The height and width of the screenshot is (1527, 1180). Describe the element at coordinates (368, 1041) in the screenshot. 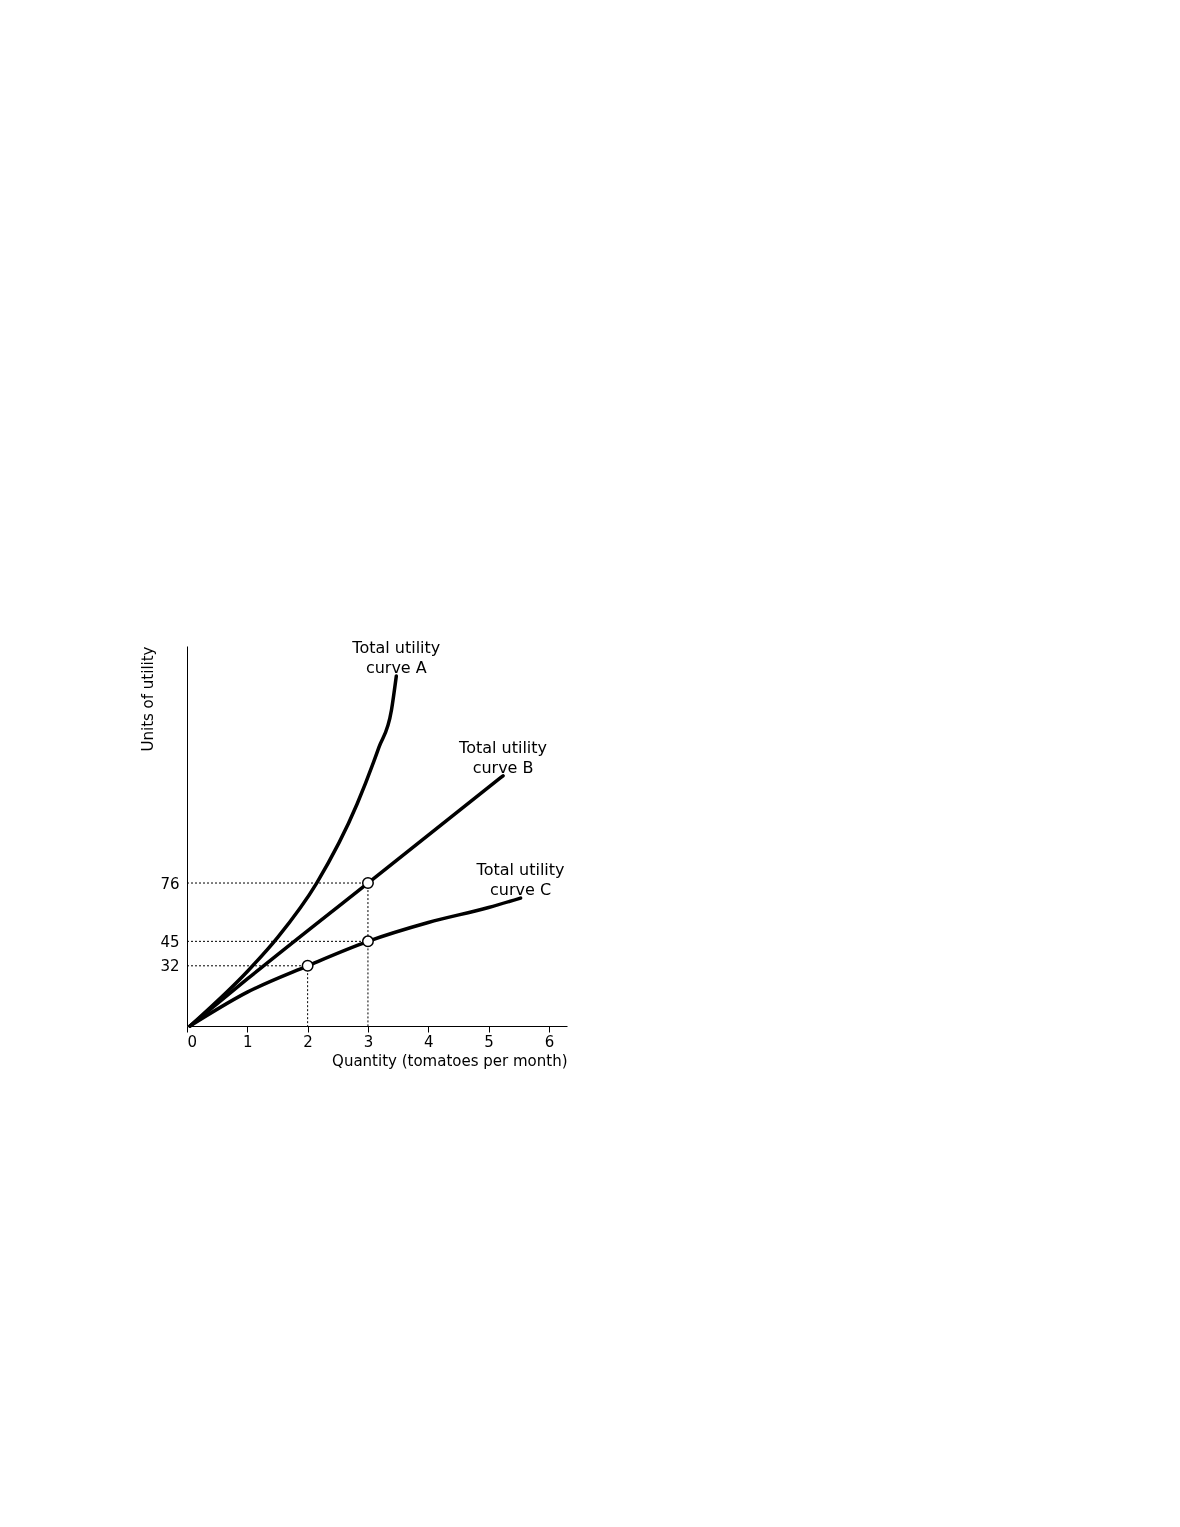

I see `x-tick-label: 3` at that location.